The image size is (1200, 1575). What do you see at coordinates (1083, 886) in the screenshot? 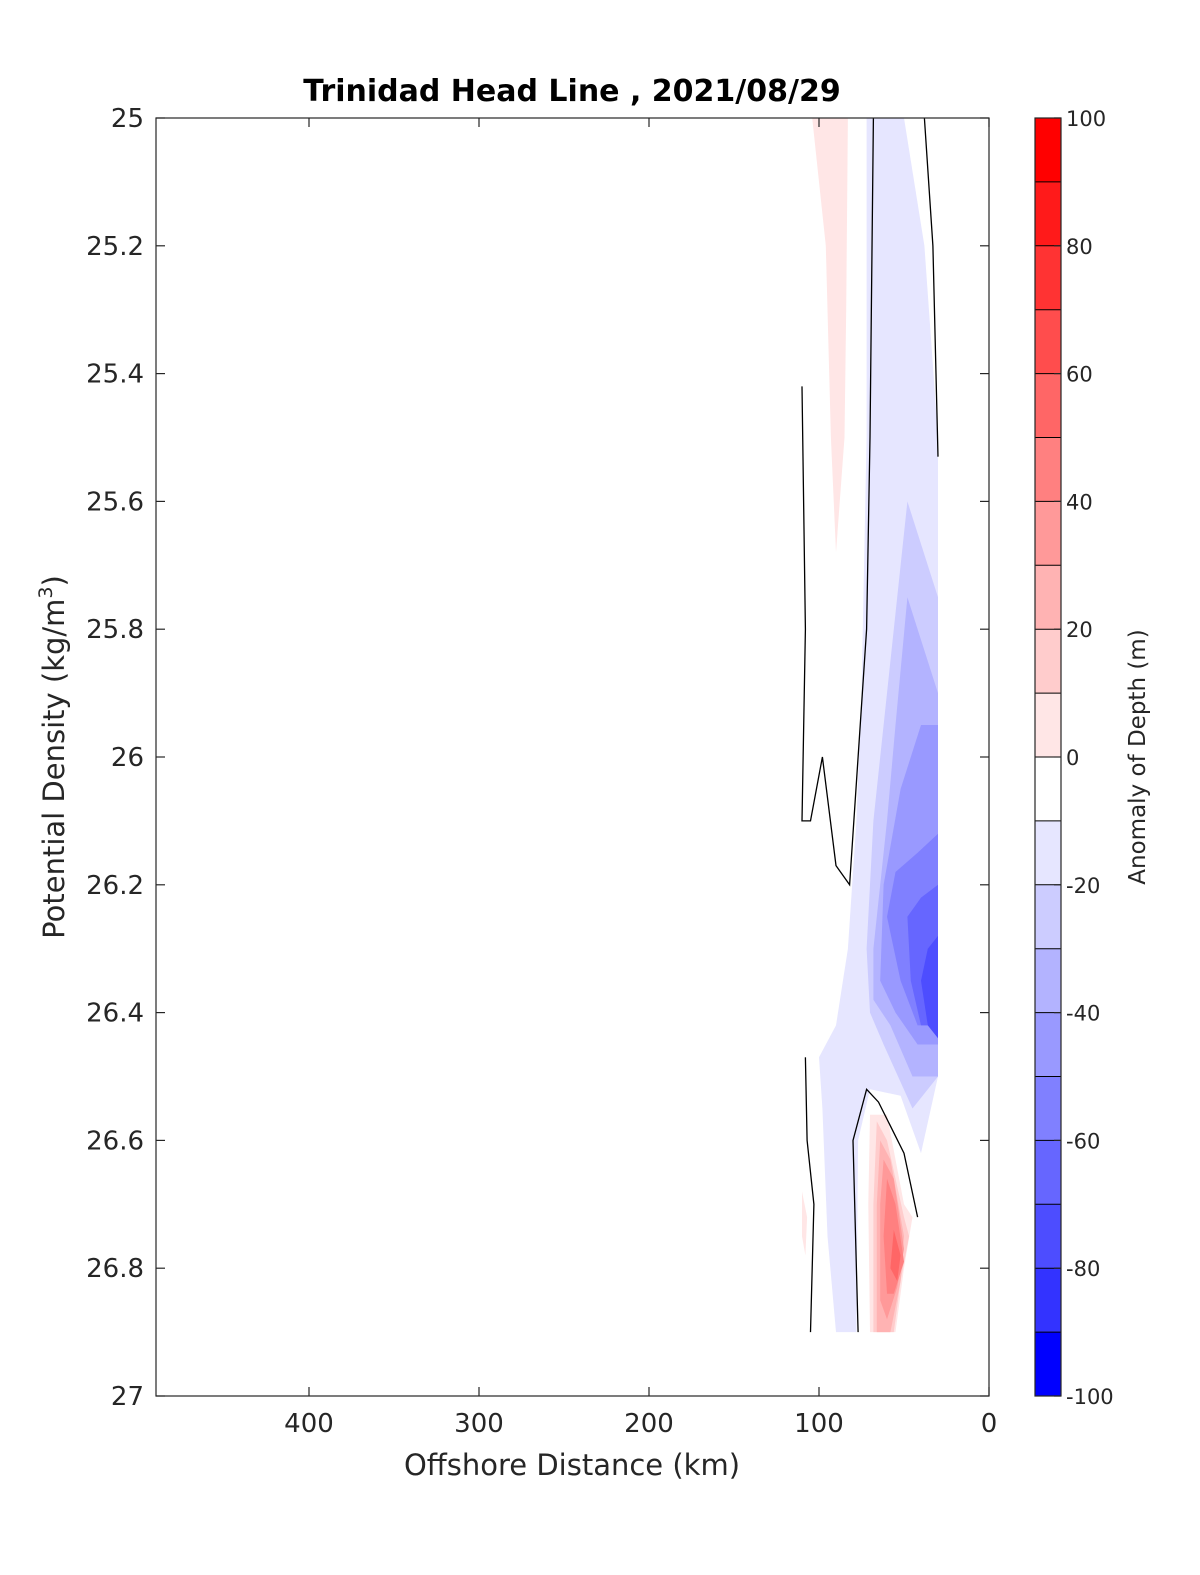
I see `colorbar-tick-label: -20` at bounding box center [1083, 886].